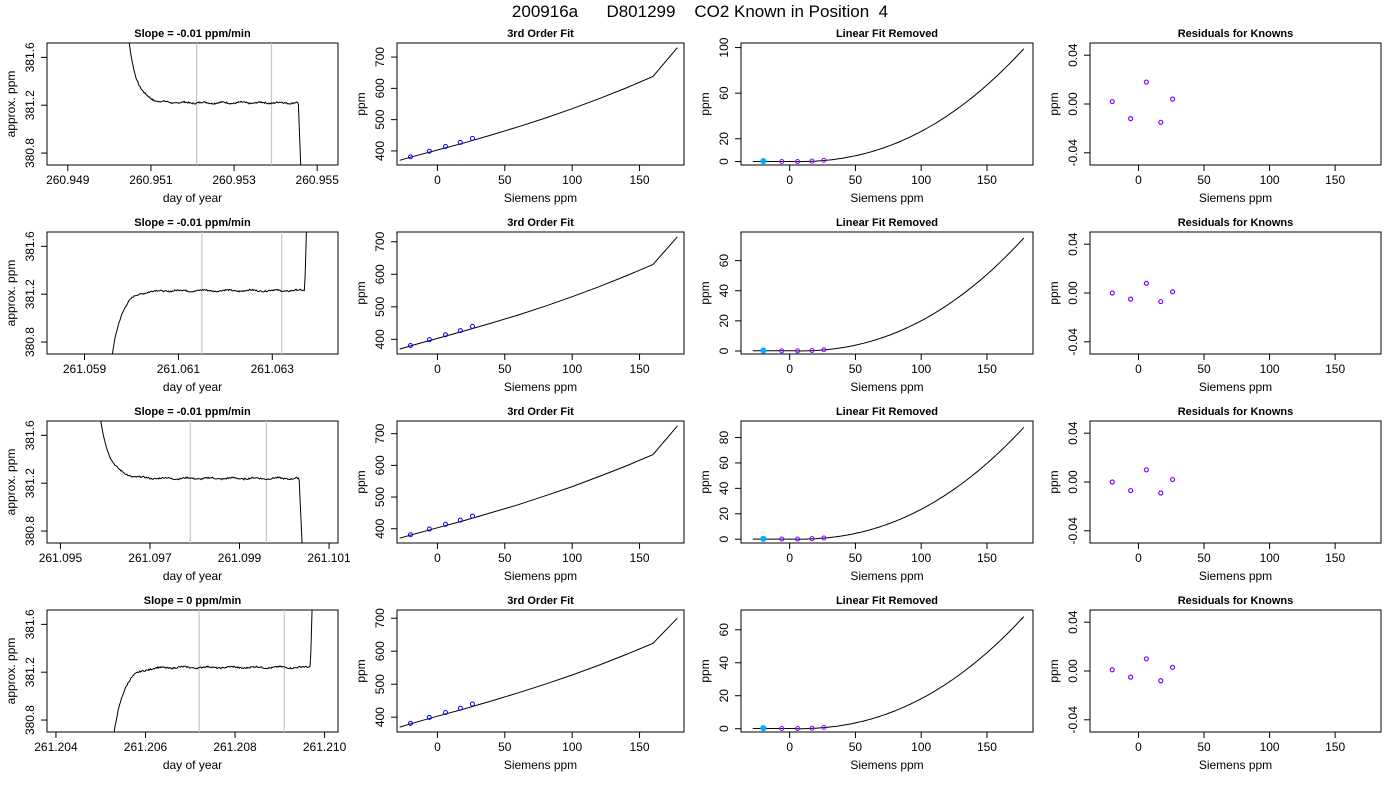 The image size is (1400, 800). Describe the element at coordinates (887, 223) in the screenshot. I see `linear_removed-r2-title: Linear Fit Removed` at that location.